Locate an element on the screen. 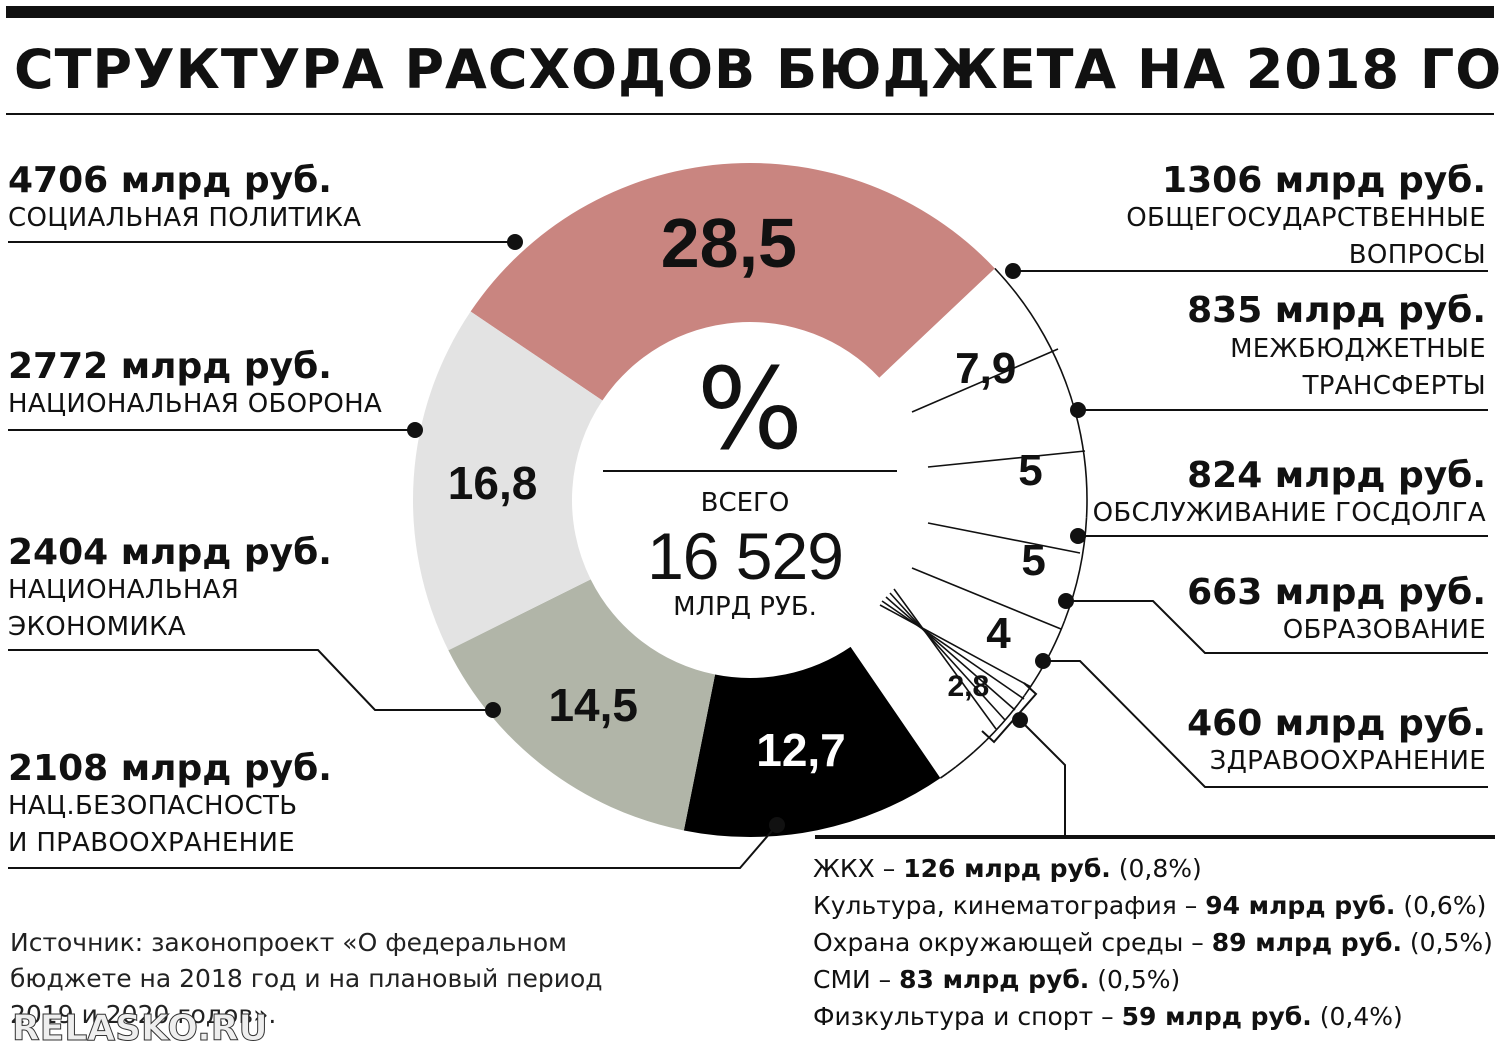 The height and width of the screenshot is (1055, 1500). slice-value-label: 5 is located at coordinates (1033, 560).